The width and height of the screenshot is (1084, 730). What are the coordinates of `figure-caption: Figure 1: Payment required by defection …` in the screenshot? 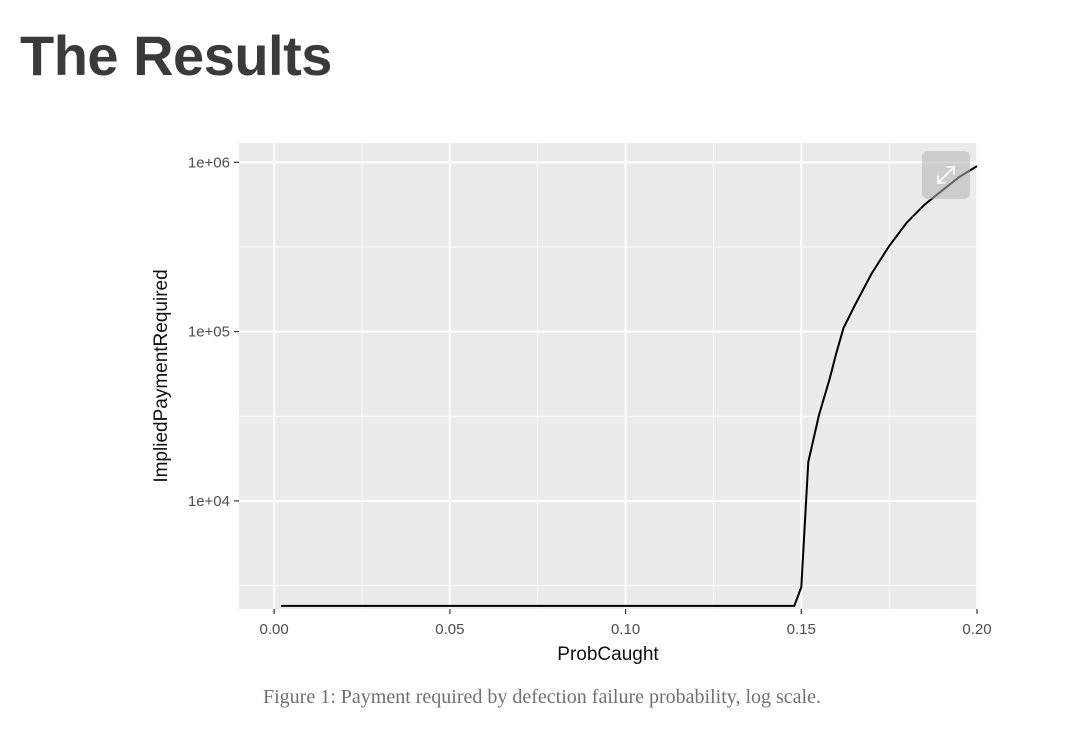 It's located at (542, 697).